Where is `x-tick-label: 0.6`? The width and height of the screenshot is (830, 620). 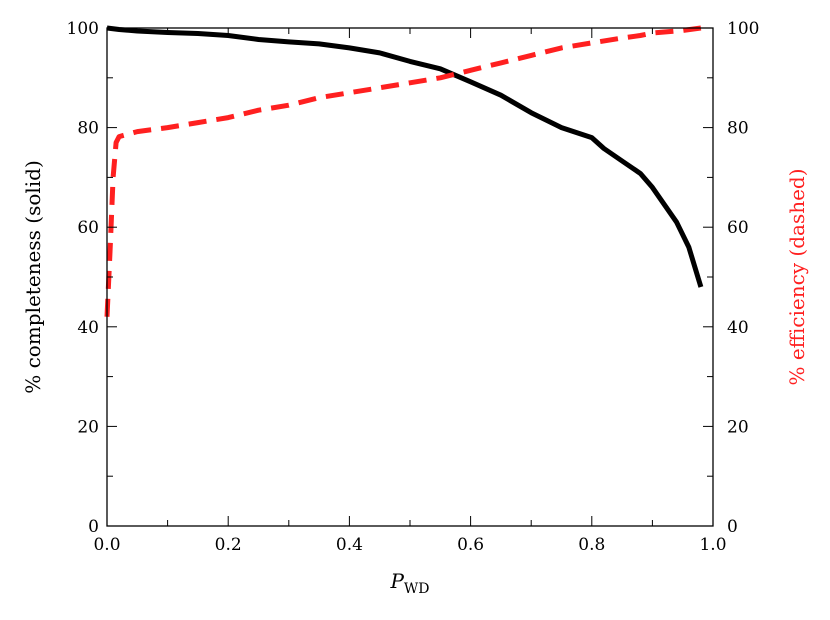
x-tick-label: 0.6 is located at coordinates (470, 545).